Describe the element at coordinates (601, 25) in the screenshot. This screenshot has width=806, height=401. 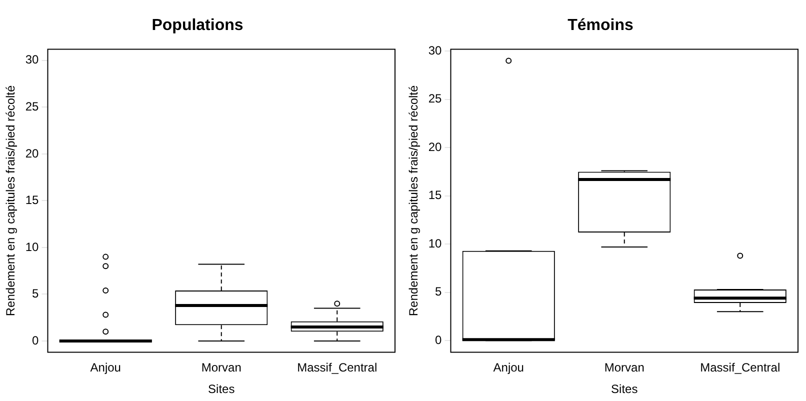
I see `chart-title: Témoins` at that location.